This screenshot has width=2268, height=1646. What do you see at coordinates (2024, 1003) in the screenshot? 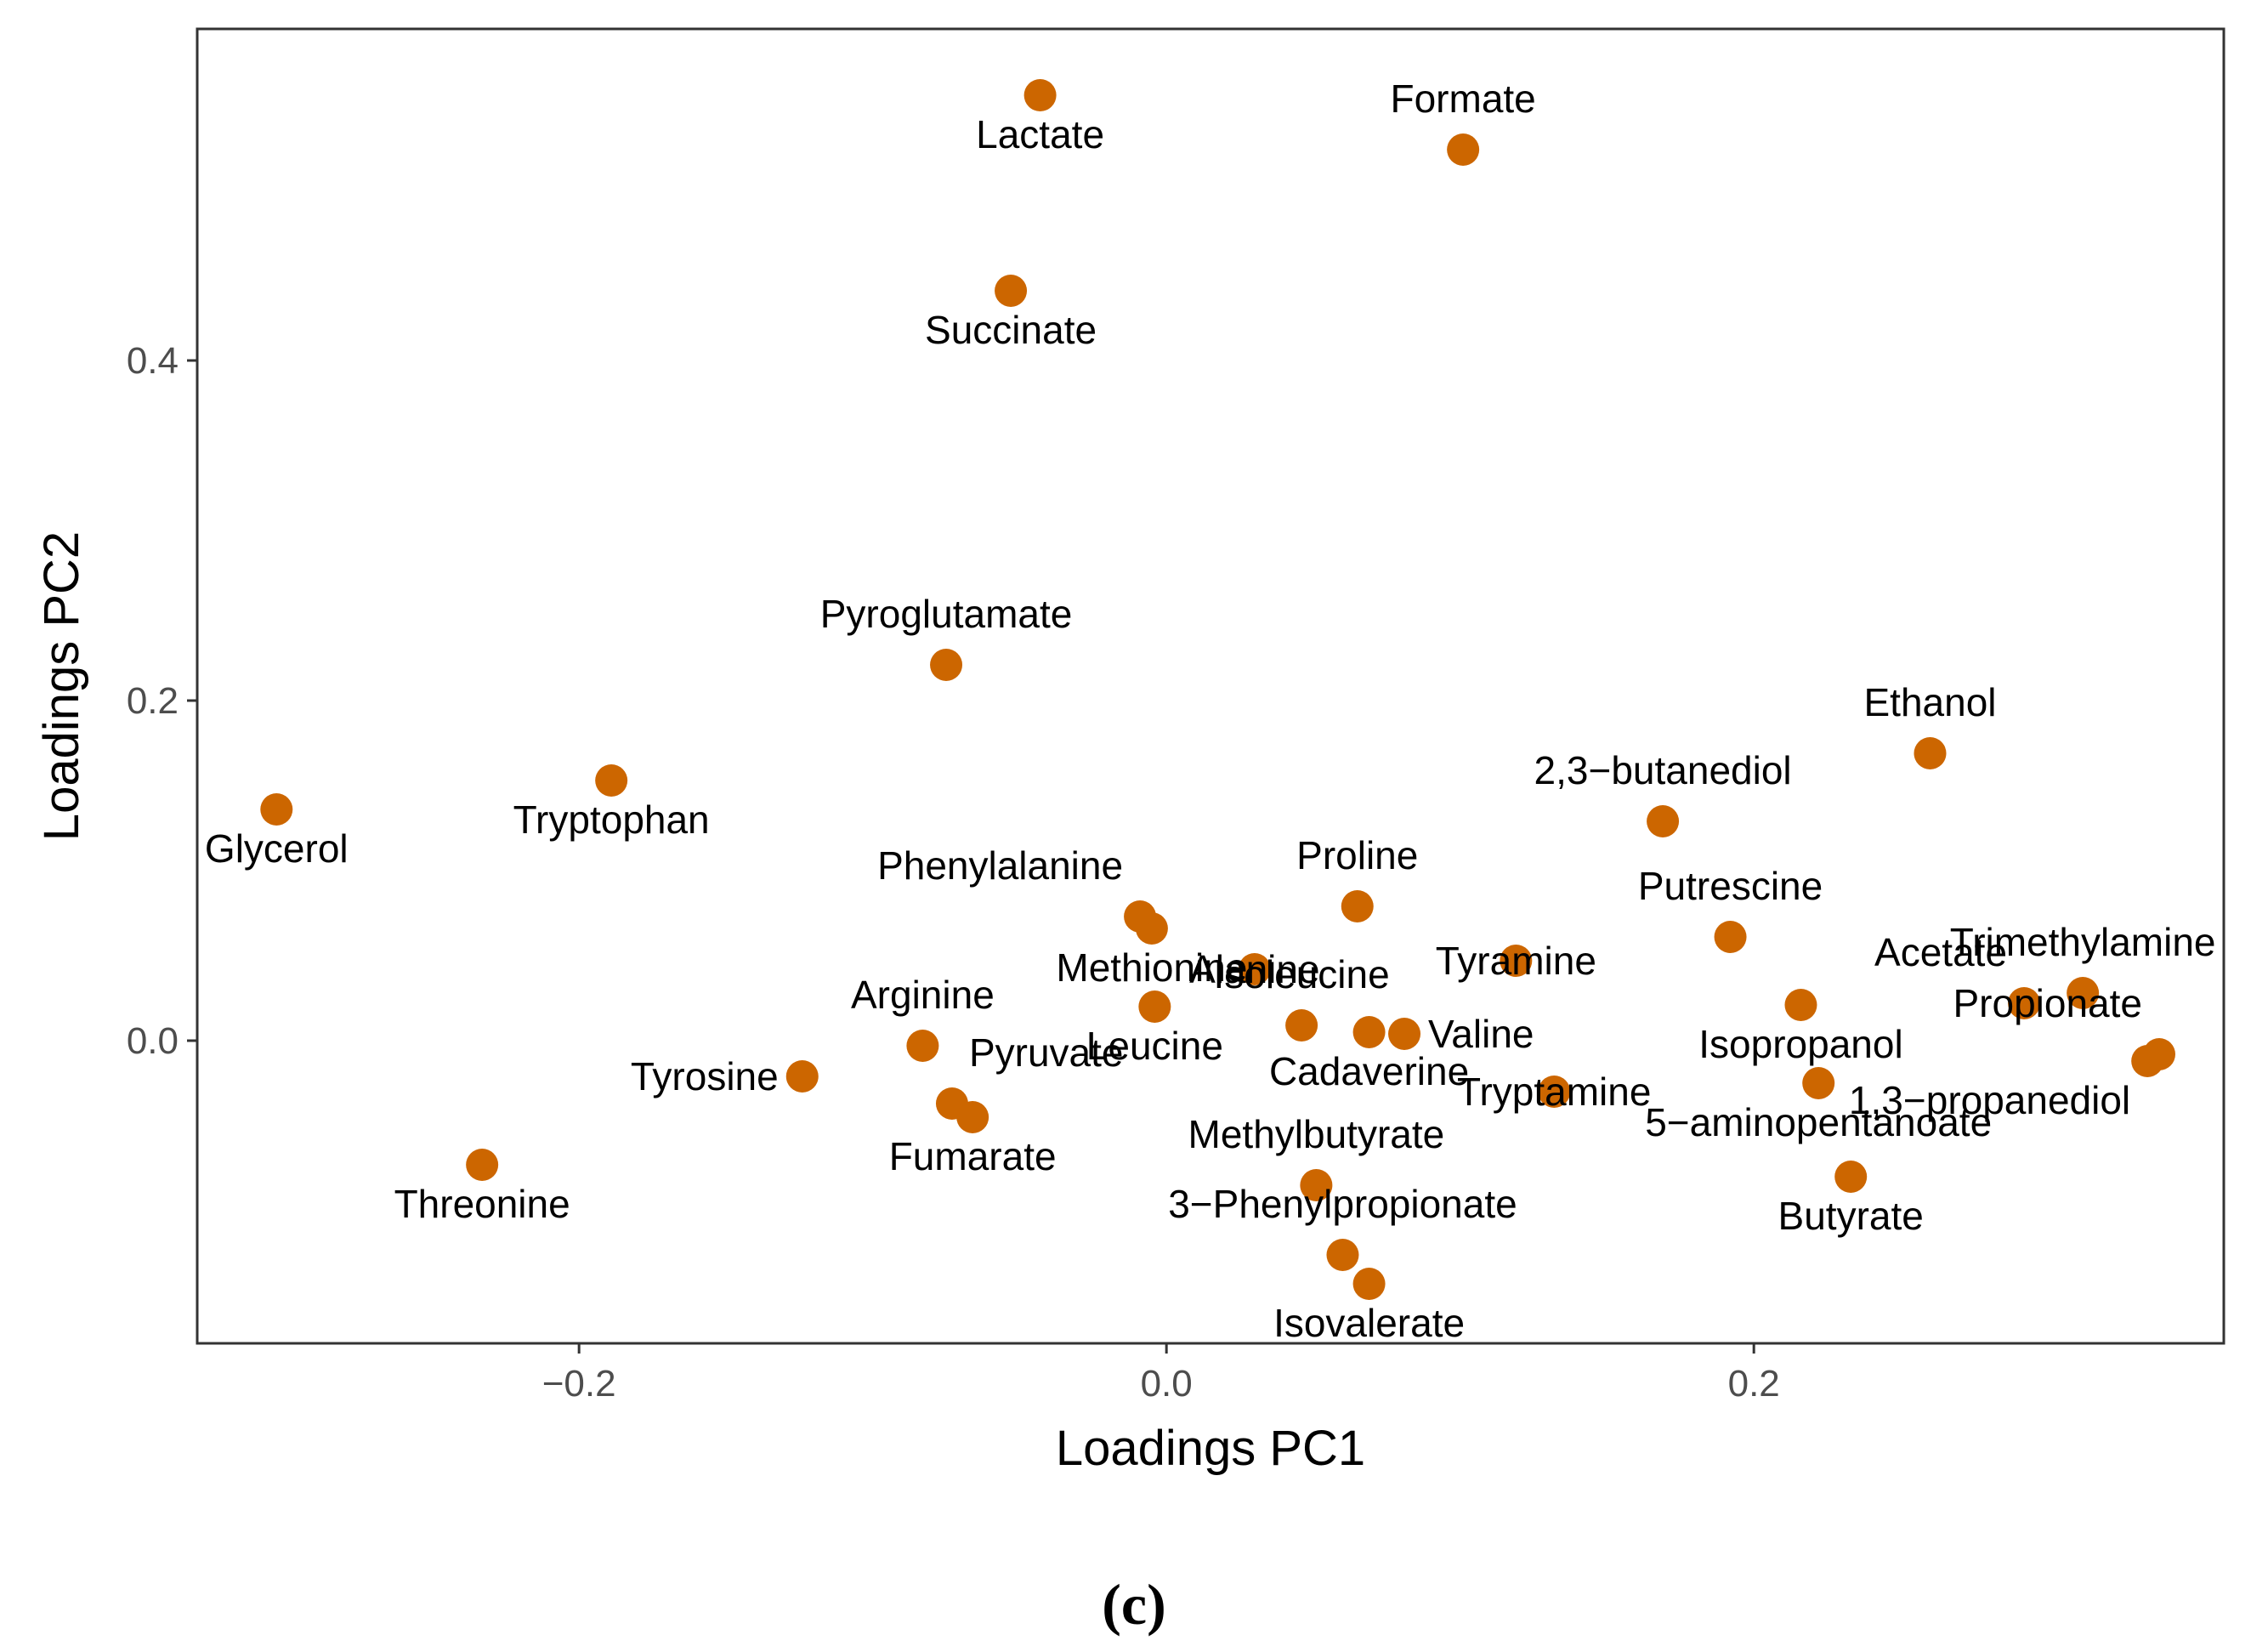
I see `point-acetate` at bounding box center [2024, 1003].